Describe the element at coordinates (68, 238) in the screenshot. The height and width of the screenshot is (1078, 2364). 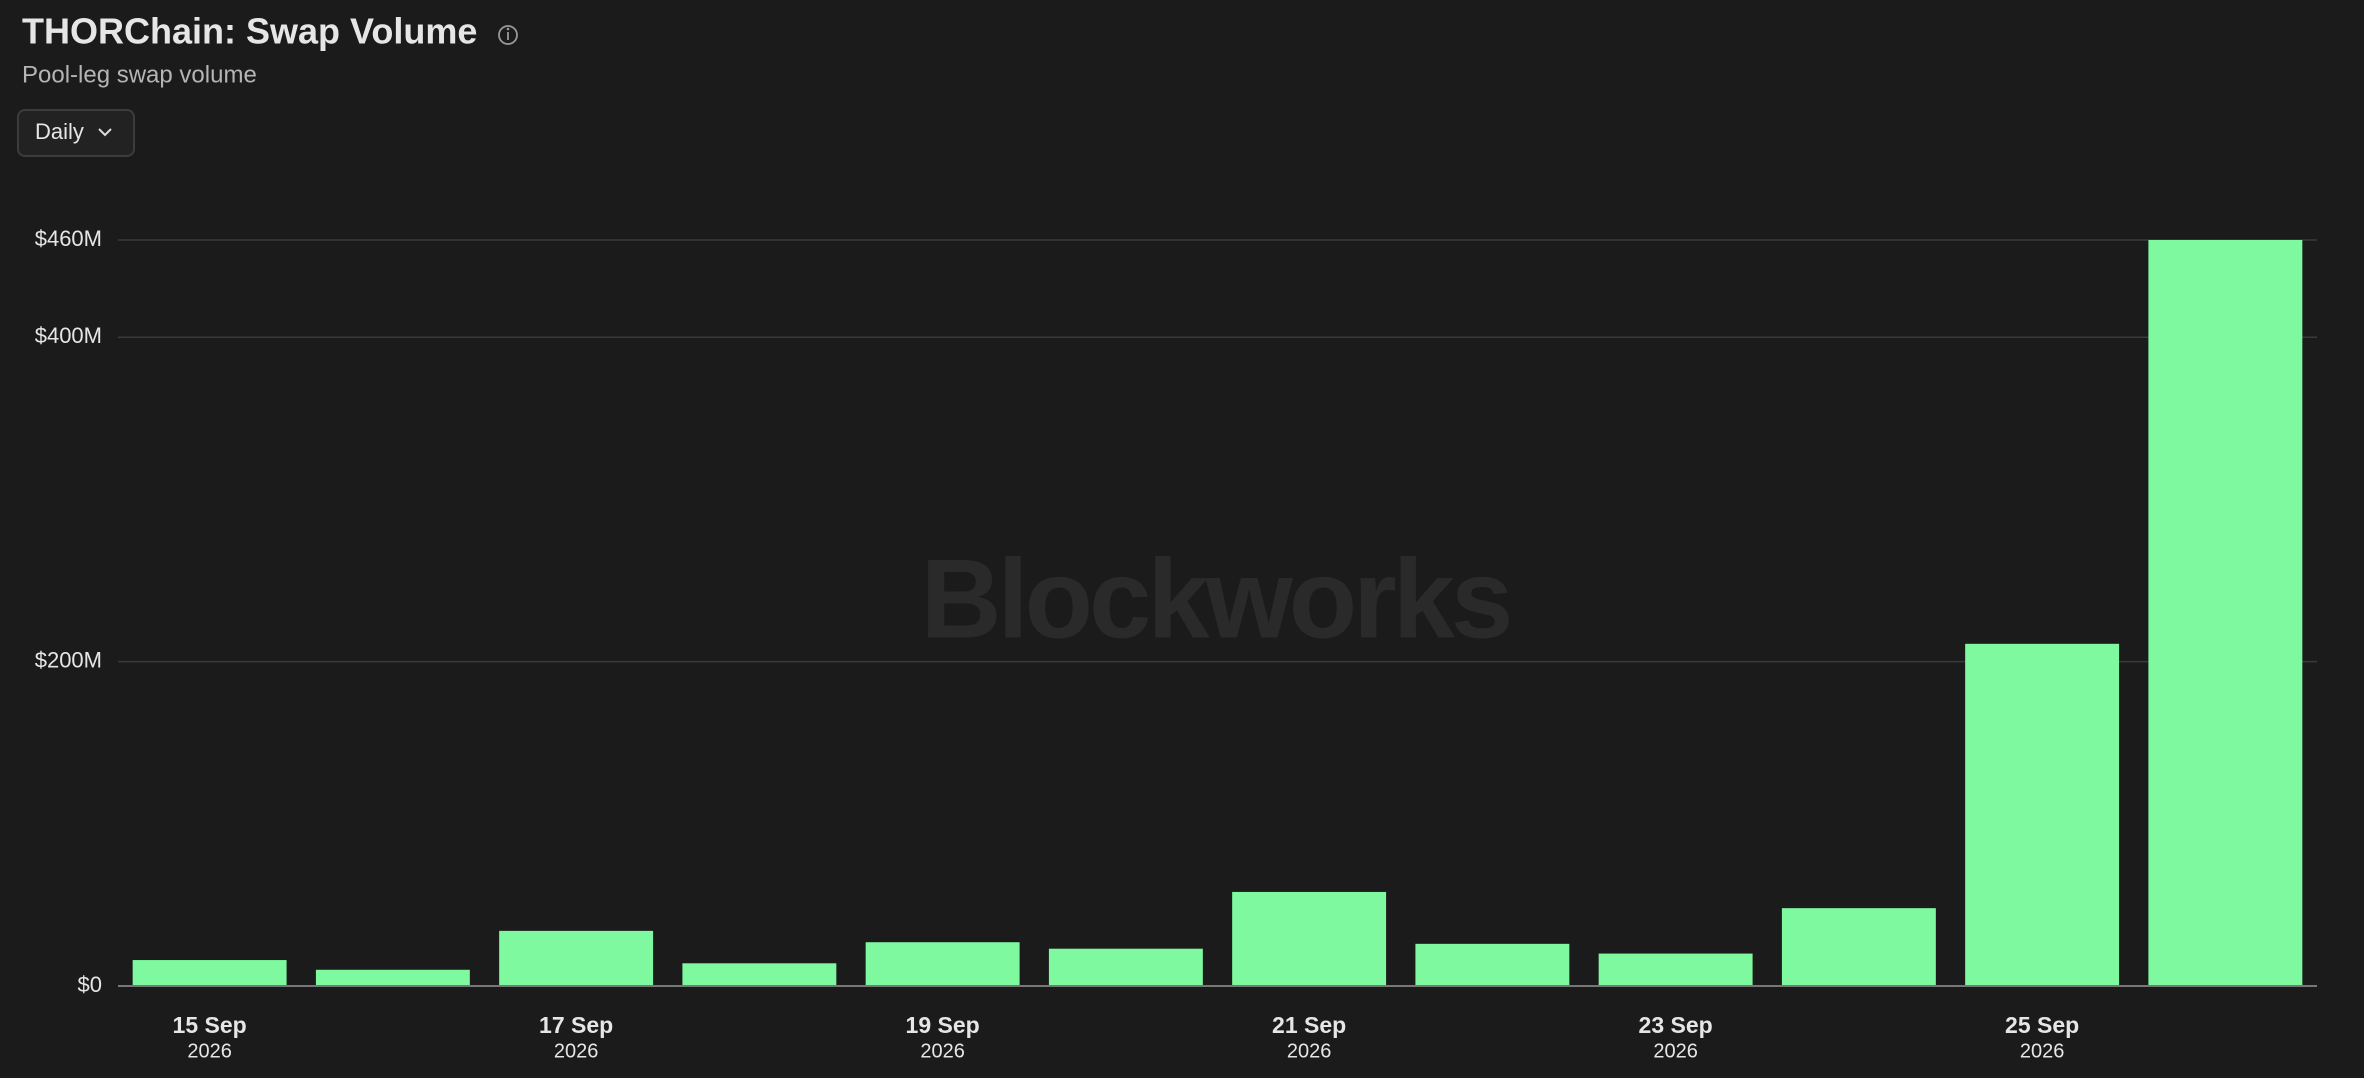
I see `y-tick-label: $460M` at that location.